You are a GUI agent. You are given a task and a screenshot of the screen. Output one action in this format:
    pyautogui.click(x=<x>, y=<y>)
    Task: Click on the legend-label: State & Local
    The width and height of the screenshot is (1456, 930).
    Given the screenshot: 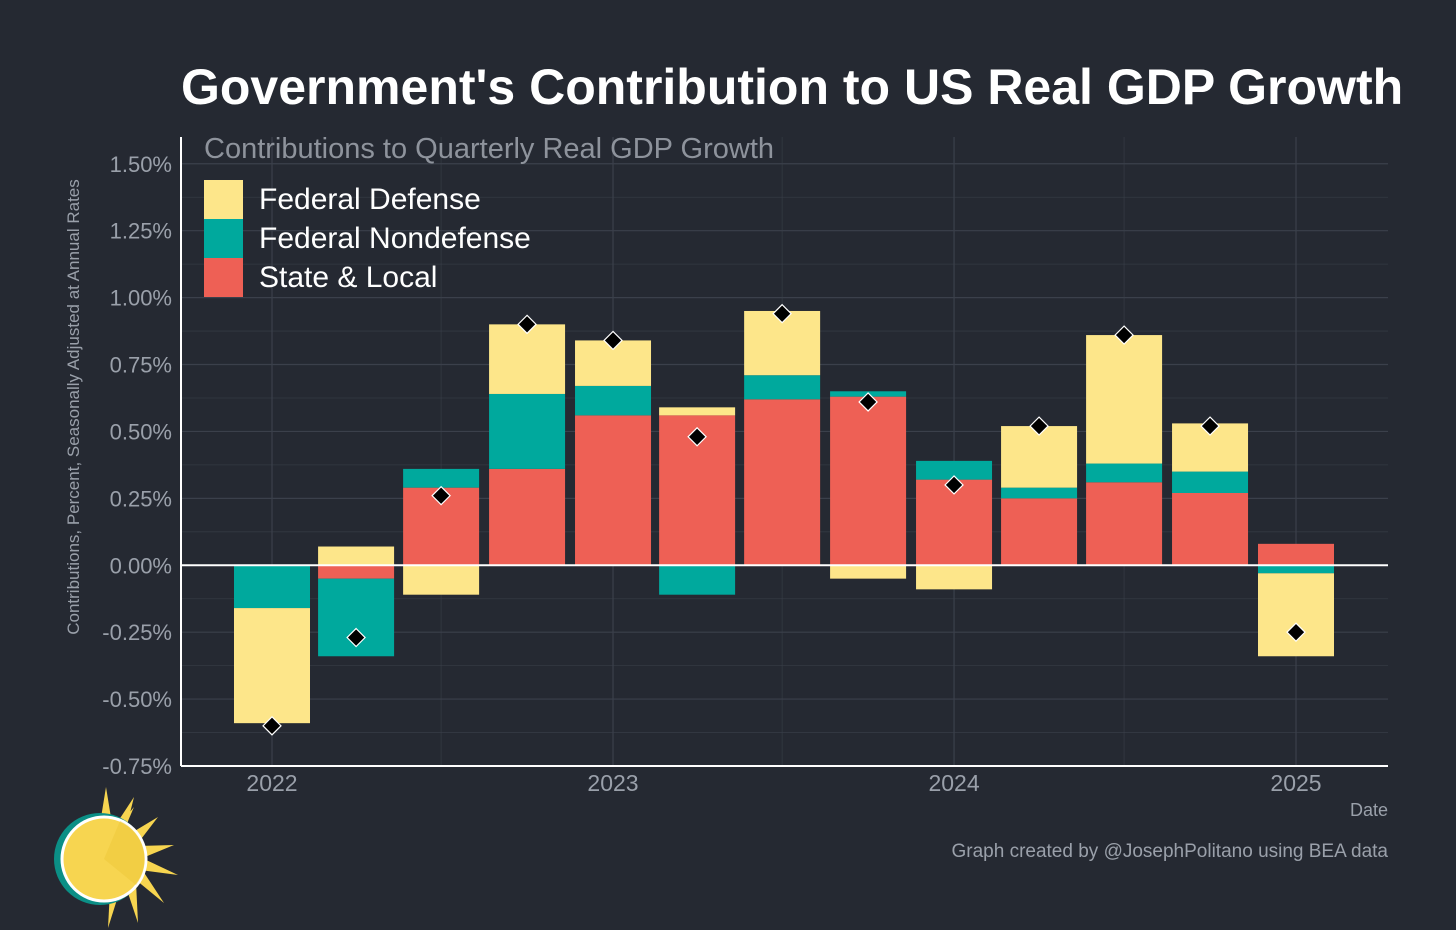 What is the action you would take?
    pyautogui.click(x=348, y=277)
    